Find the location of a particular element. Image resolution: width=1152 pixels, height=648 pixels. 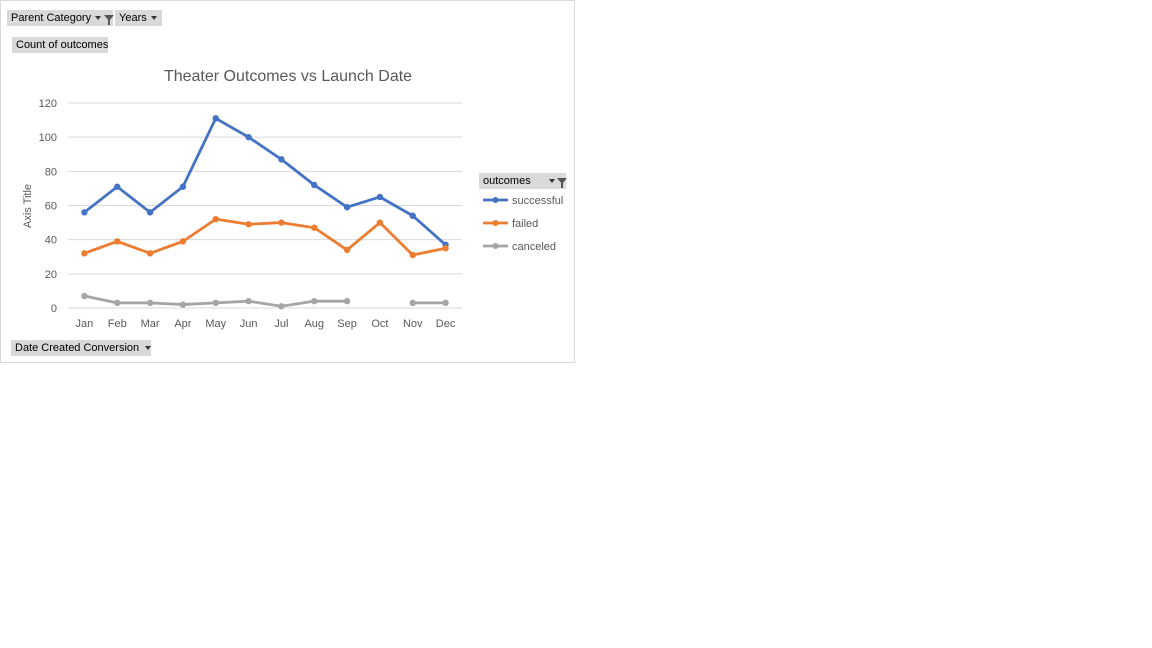

gridlines is located at coordinates (265, 205).